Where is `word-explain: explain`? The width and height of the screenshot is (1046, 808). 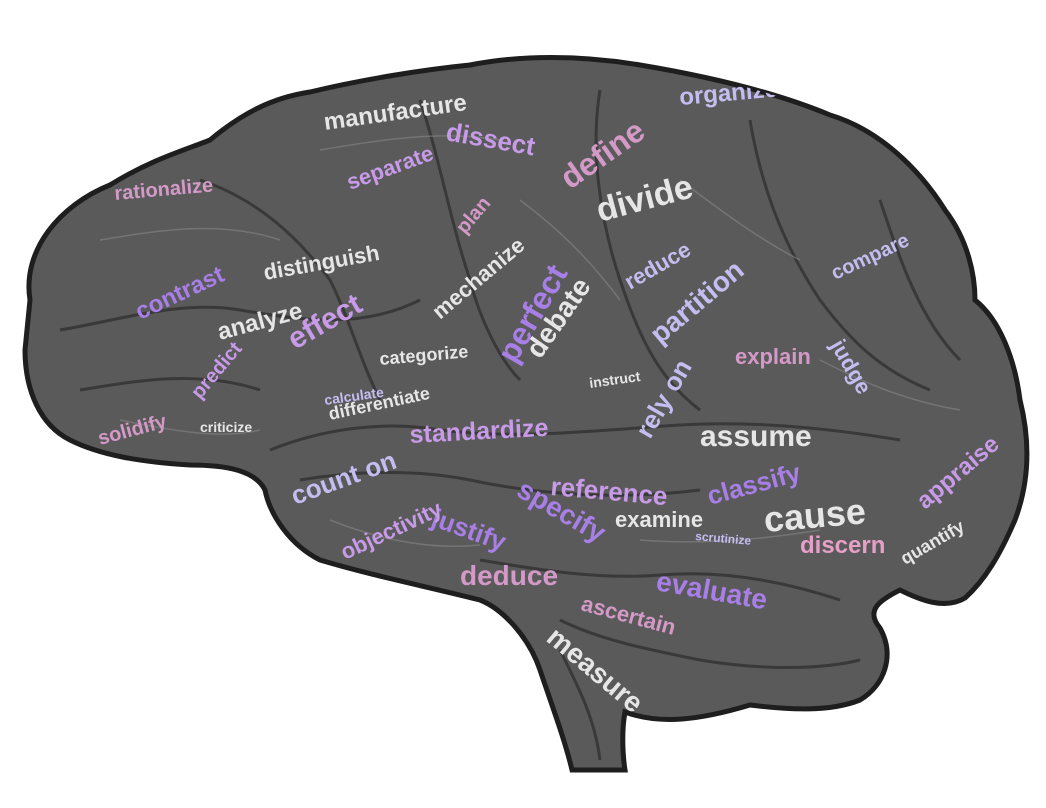 word-explain: explain is located at coordinates (773, 356).